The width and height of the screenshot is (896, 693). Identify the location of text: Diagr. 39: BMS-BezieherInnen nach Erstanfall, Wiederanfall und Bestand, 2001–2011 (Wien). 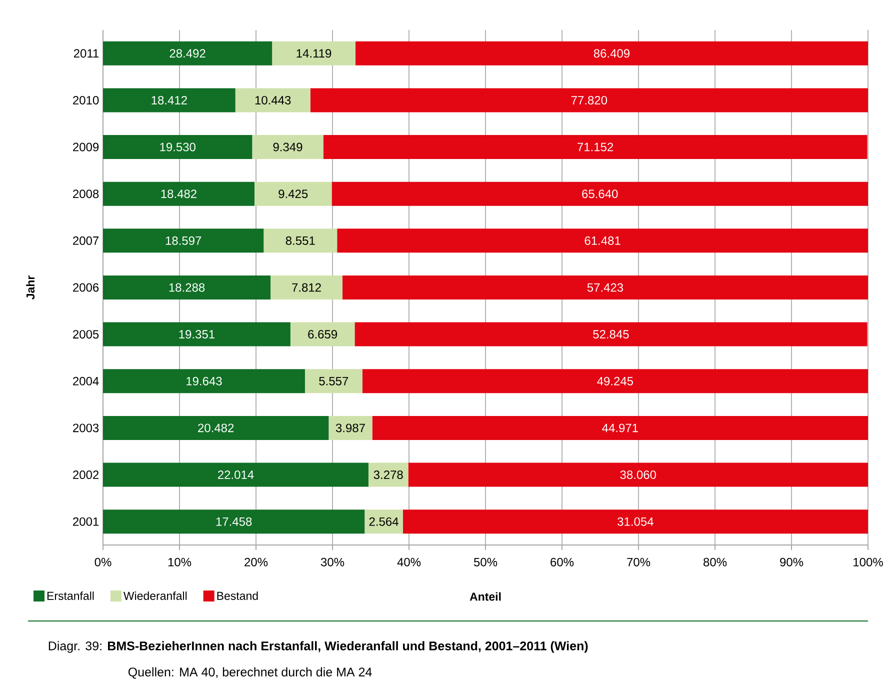
(318, 647).